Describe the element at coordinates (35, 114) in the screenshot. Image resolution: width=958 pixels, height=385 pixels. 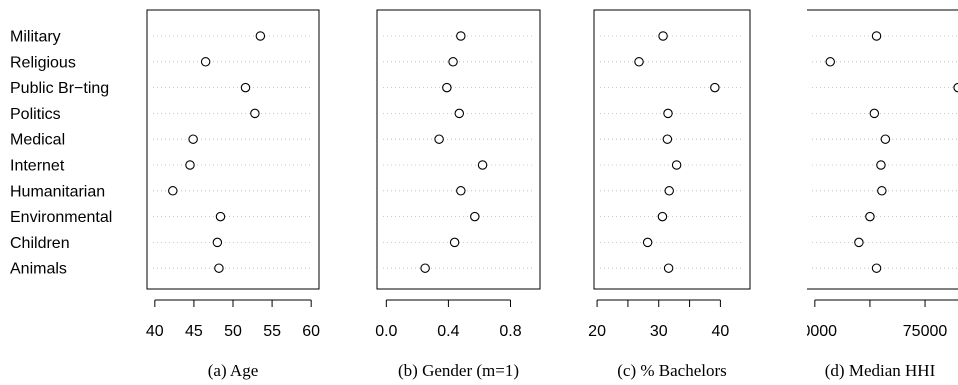
I see `category-label: Politics` at that location.